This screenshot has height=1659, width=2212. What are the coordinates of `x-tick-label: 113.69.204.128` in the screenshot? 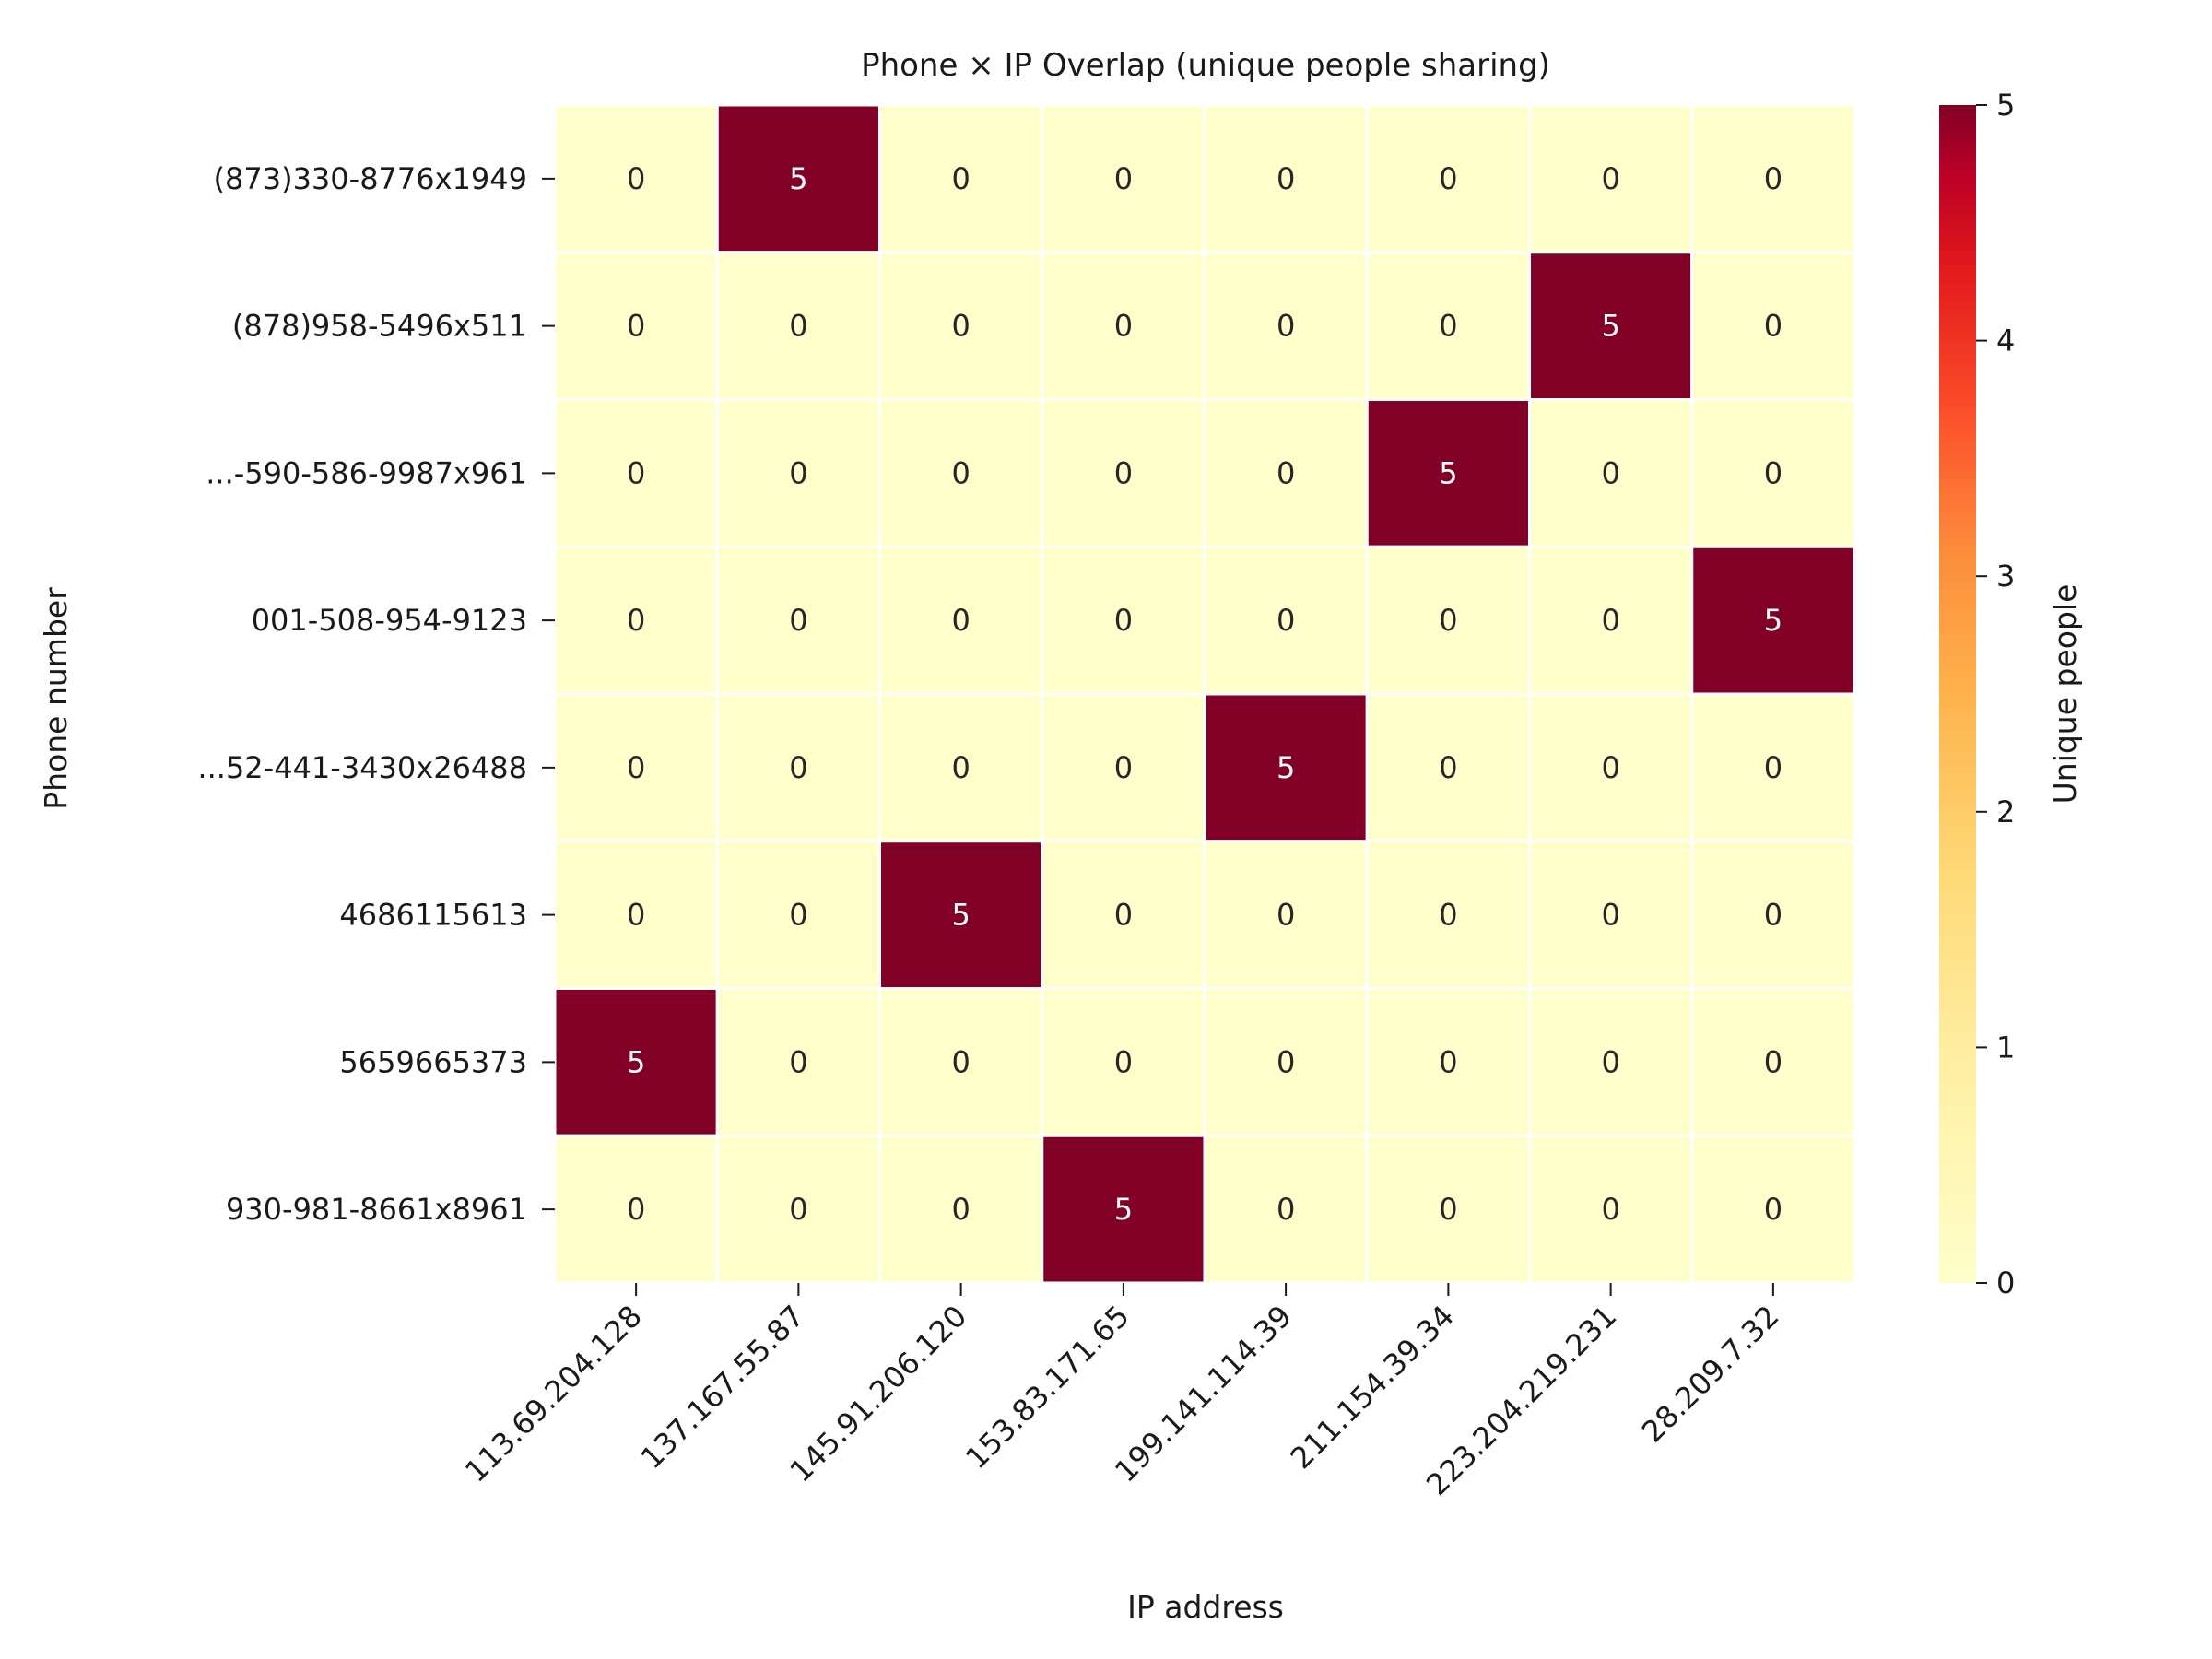 It's located at (553, 1394).